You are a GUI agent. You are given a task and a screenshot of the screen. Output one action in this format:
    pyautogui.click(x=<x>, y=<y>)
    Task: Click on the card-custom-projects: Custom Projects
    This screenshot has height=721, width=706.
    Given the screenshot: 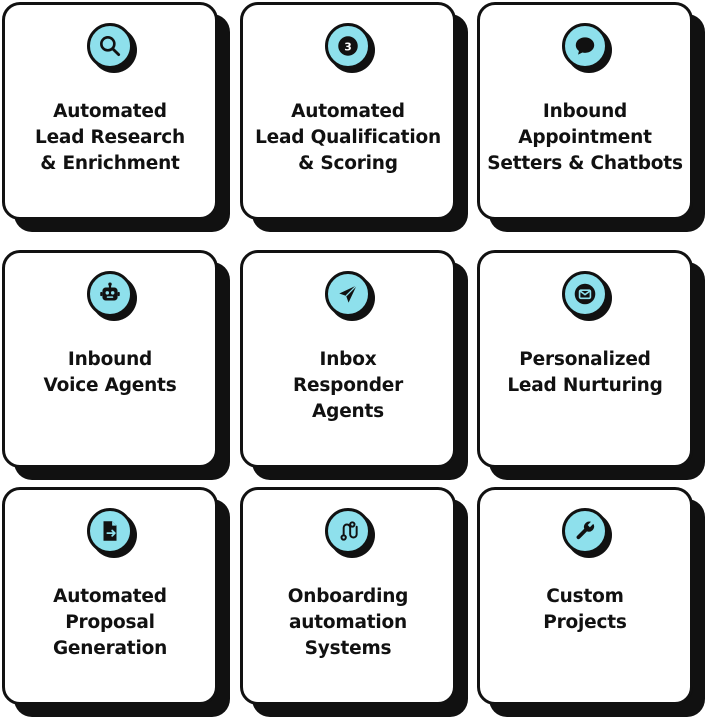 What is the action you would take?
    pyautogui.click(x=585, y=596)
    